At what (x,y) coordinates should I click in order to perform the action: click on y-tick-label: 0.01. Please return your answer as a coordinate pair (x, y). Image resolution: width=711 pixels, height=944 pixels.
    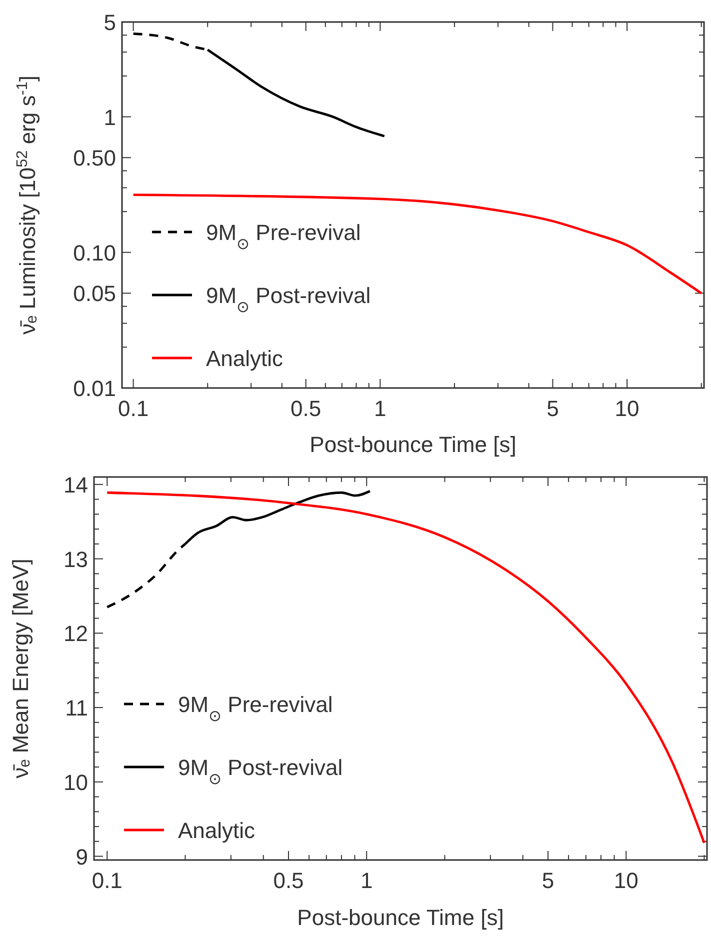
    Looking at the image, I should click on (94, 388).